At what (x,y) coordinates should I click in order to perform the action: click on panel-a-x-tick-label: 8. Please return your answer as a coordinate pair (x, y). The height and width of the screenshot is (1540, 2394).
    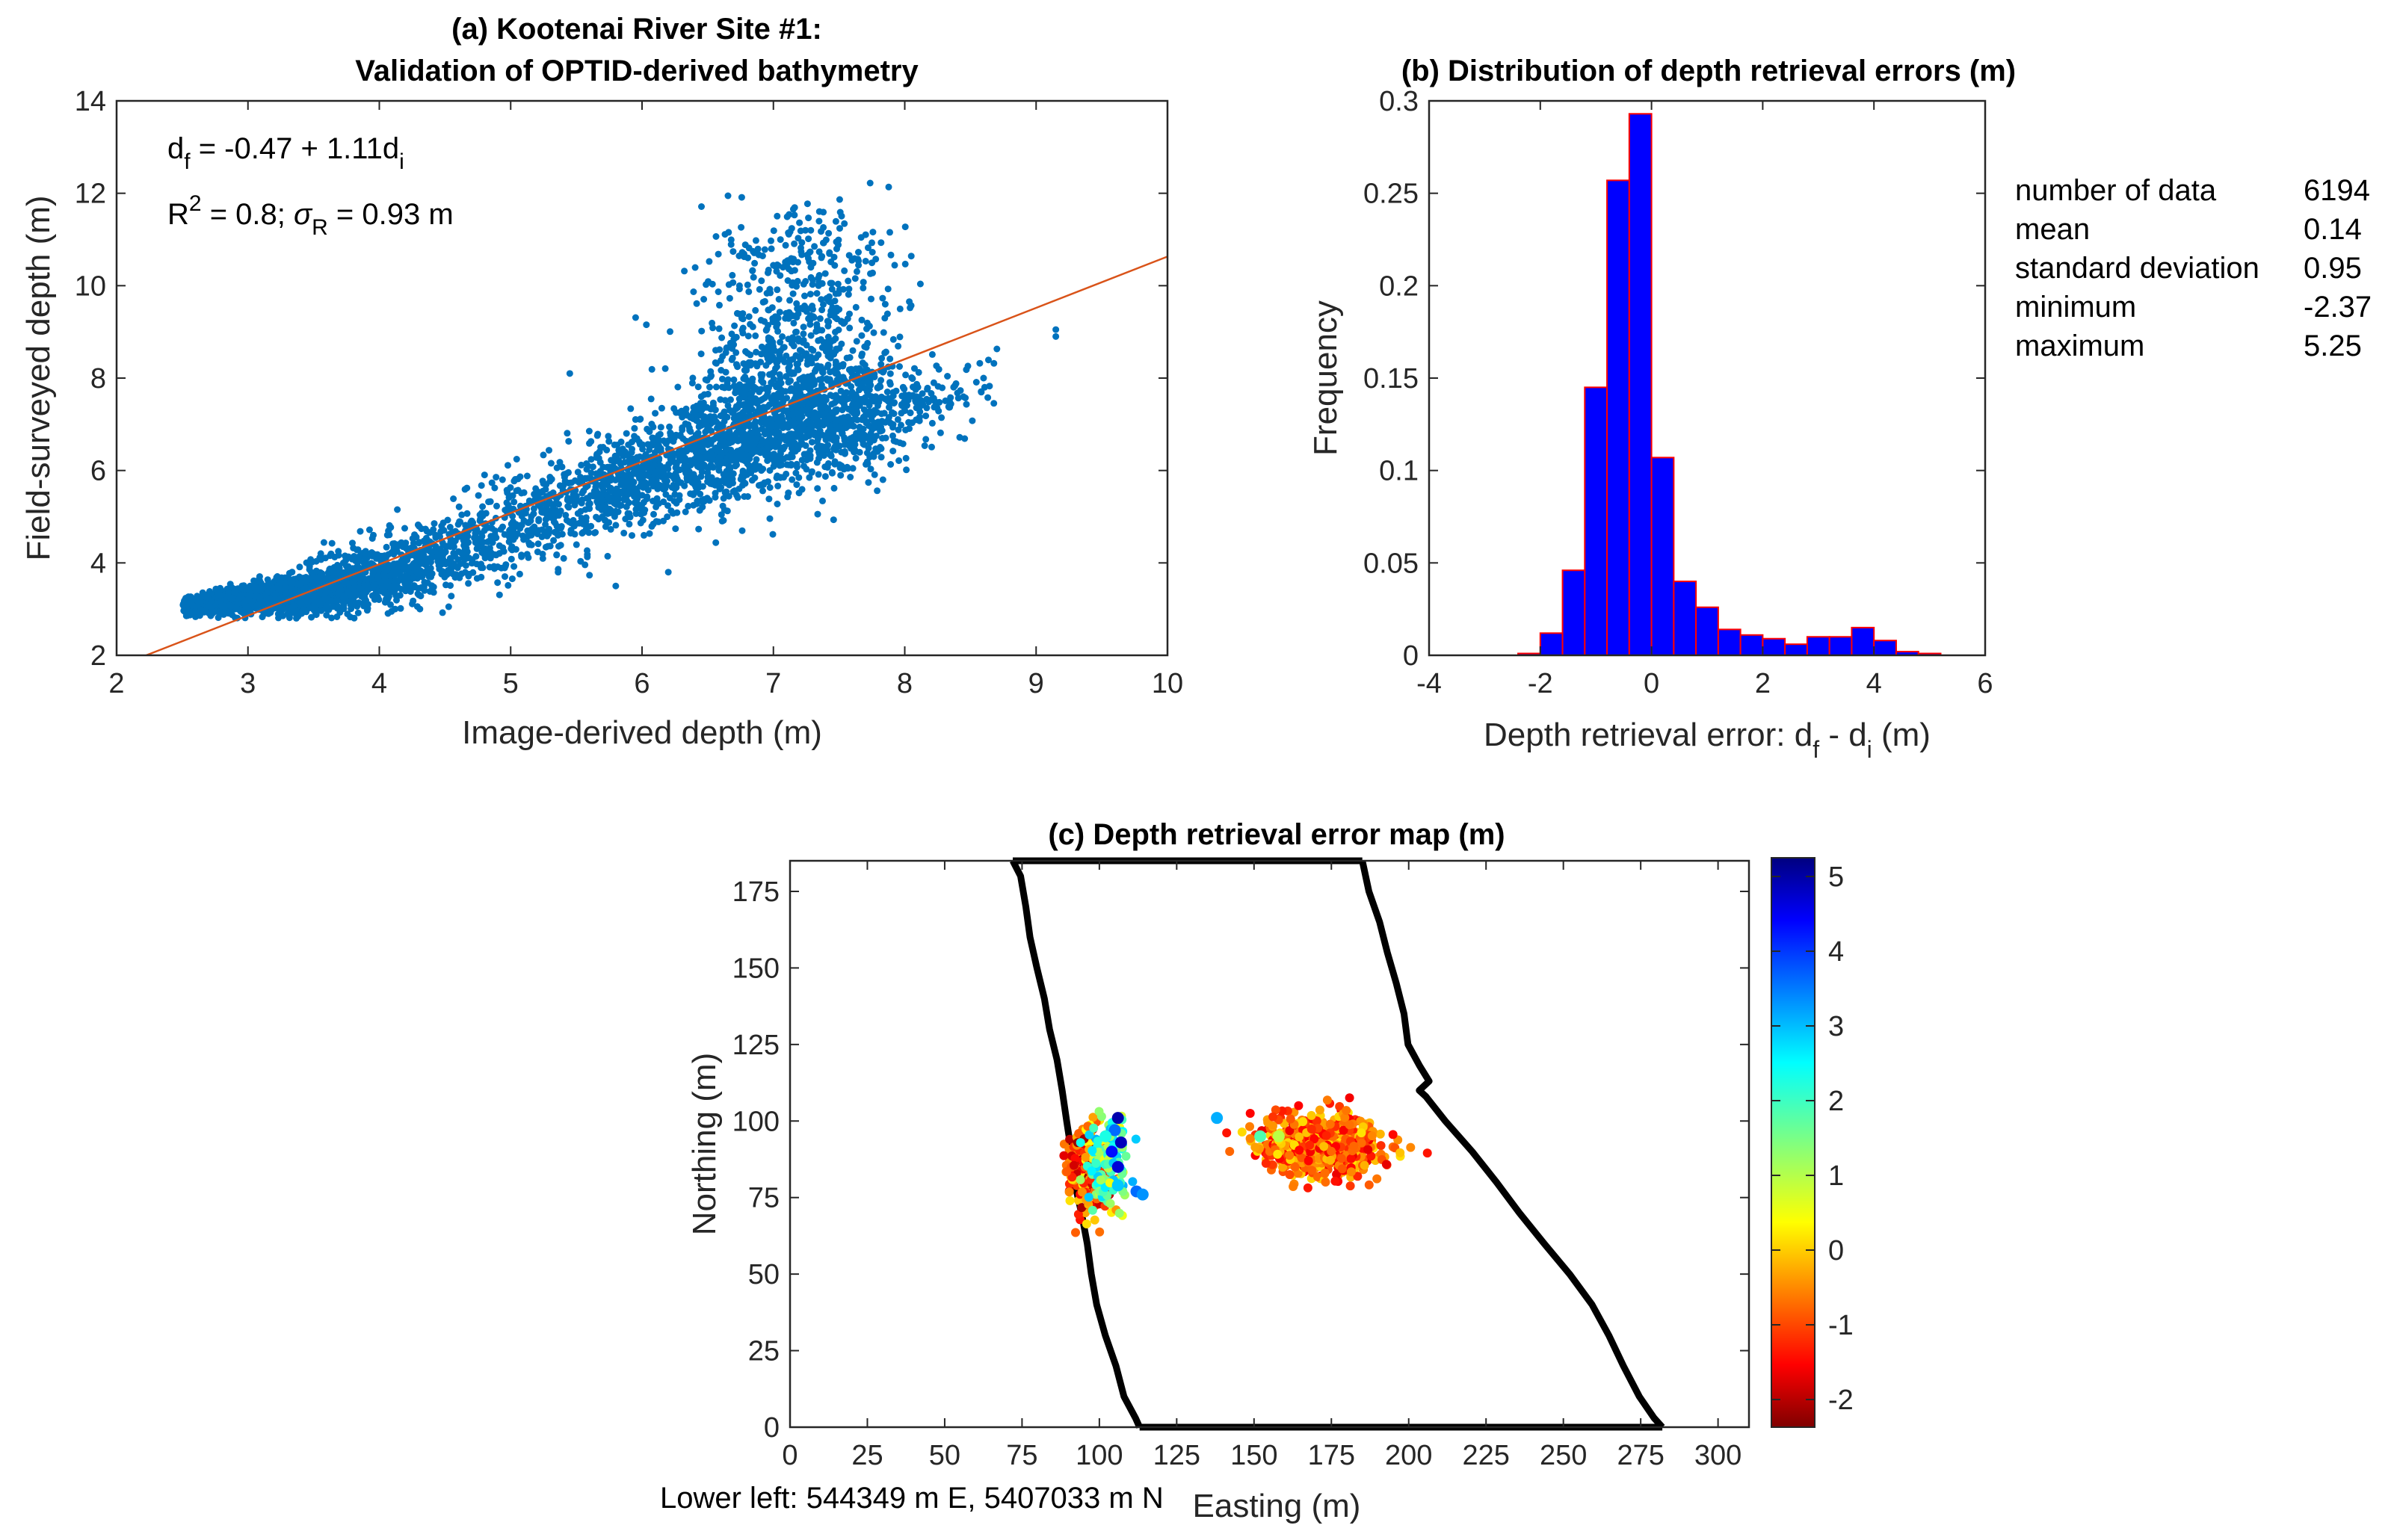
    Looking at the image, I should click on (905, 683).